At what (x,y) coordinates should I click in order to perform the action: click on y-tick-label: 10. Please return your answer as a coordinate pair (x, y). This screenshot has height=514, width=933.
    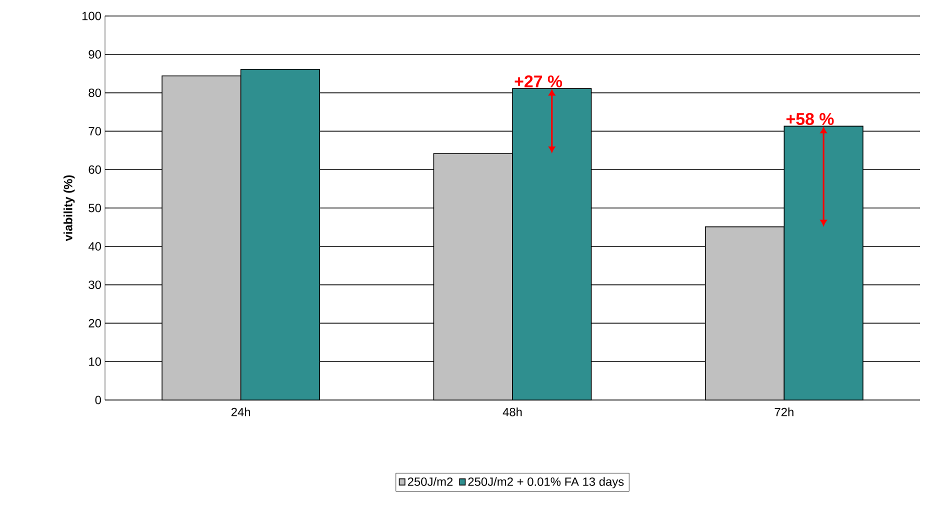
    Looking at the image, I should click on (95, 361).